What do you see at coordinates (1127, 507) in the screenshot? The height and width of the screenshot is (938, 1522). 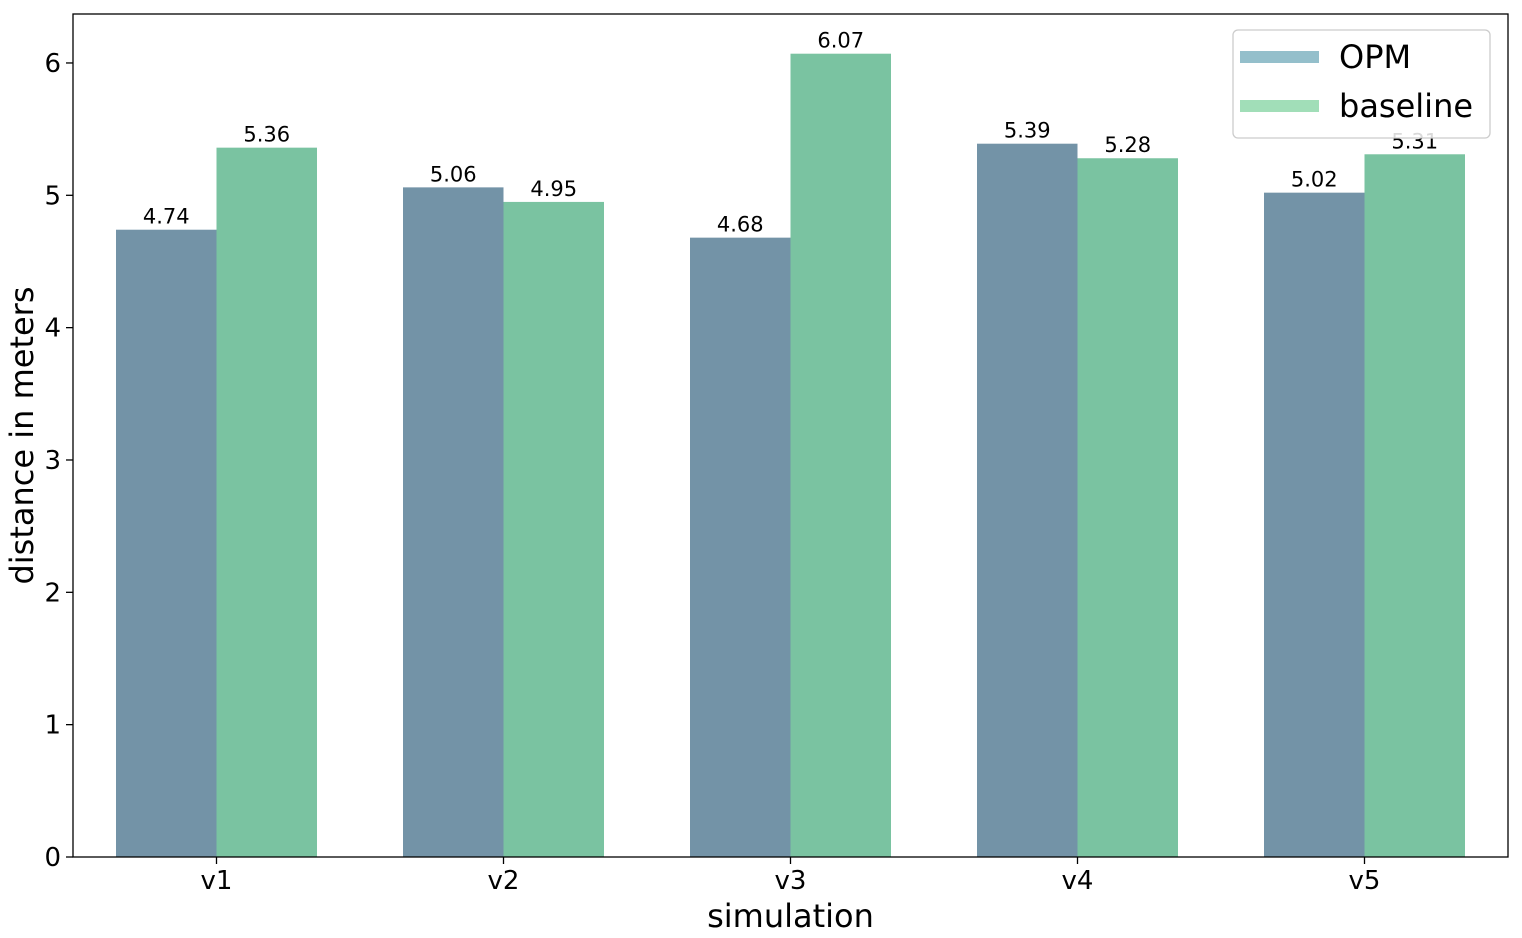 I see `bar-baseline-v4` at bounding box center [1127, 507].